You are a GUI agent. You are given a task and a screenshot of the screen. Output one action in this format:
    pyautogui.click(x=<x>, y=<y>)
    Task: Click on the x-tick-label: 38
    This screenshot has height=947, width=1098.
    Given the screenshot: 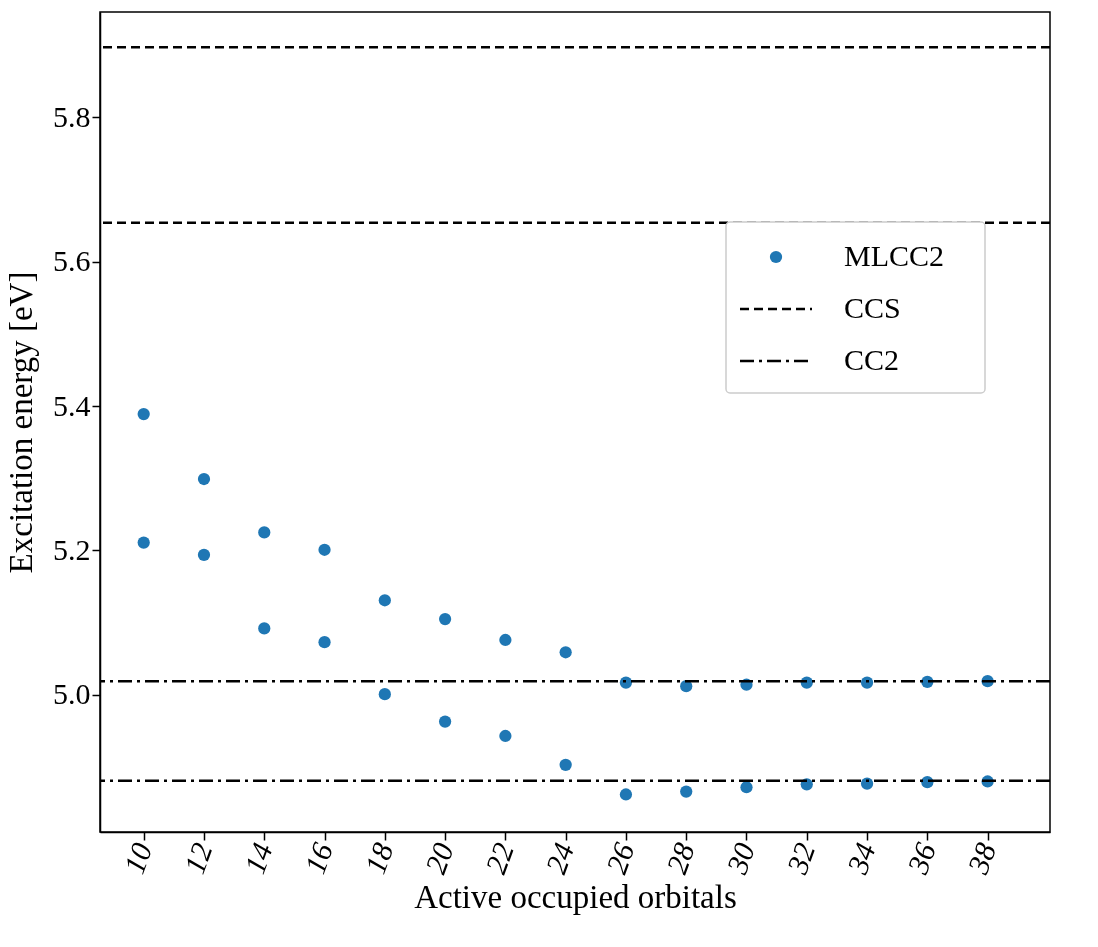 What is the action you would take?
    pyautogui.click(x=981, y=858)
    